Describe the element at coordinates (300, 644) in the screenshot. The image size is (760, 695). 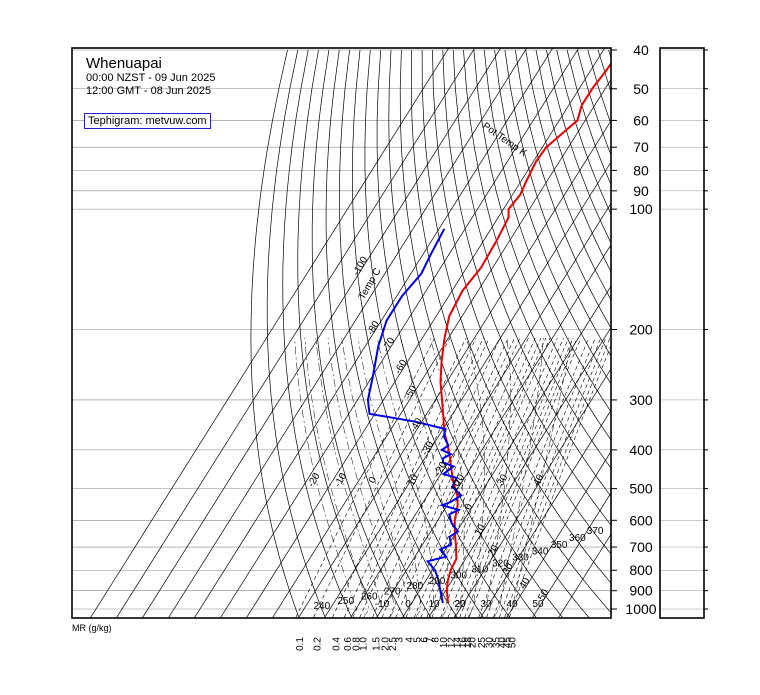
I see `mr-label: 0.1` at that location.